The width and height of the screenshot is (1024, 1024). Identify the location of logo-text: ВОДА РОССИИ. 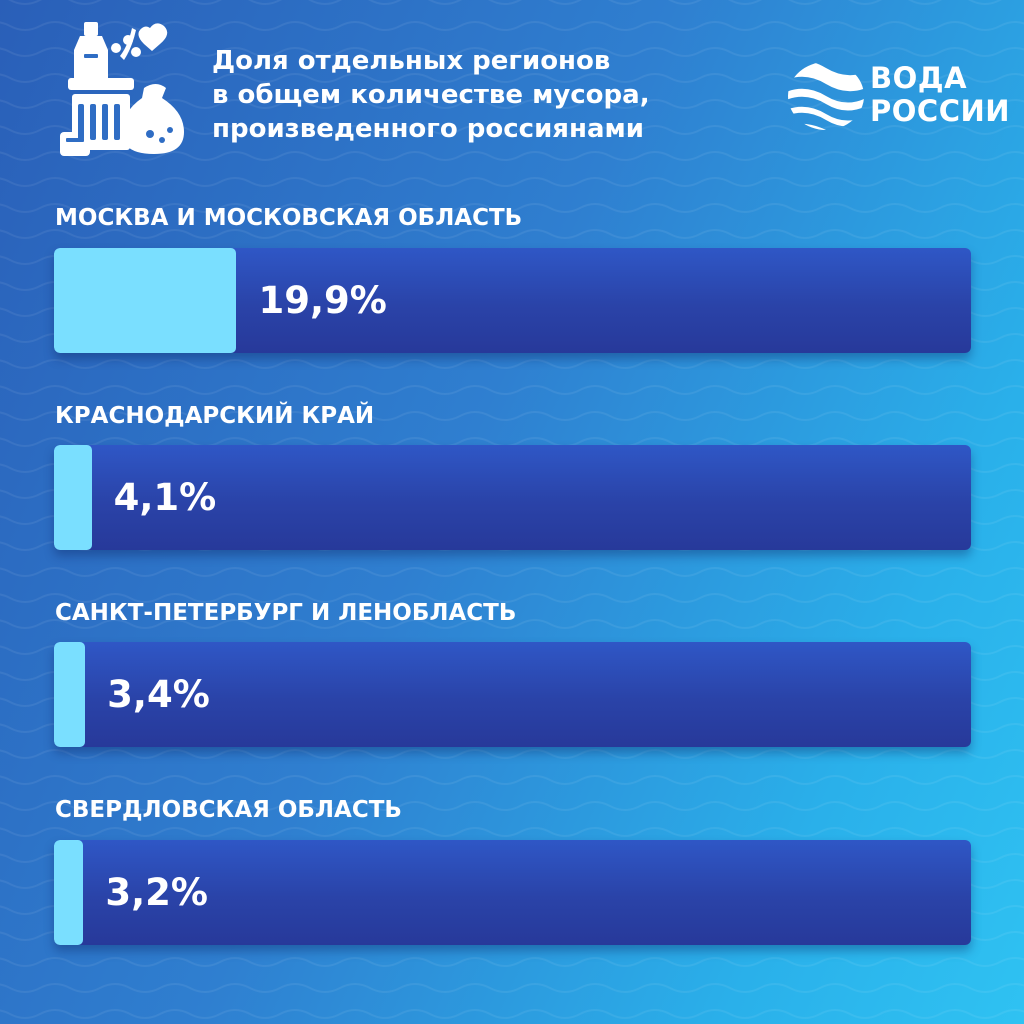
(940, 95).